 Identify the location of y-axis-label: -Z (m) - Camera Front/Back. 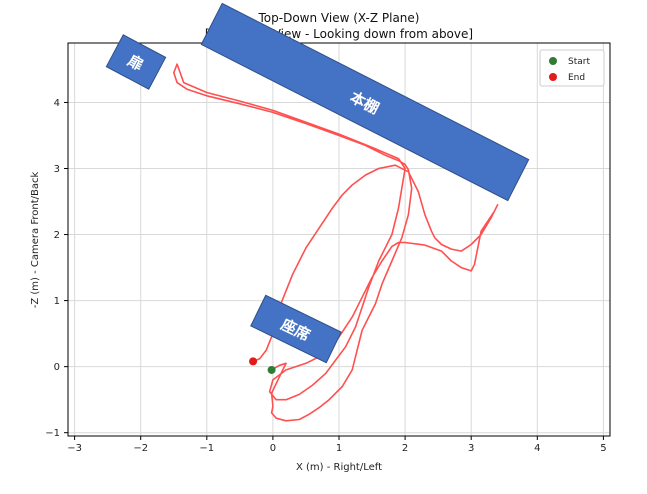
(35, 240).